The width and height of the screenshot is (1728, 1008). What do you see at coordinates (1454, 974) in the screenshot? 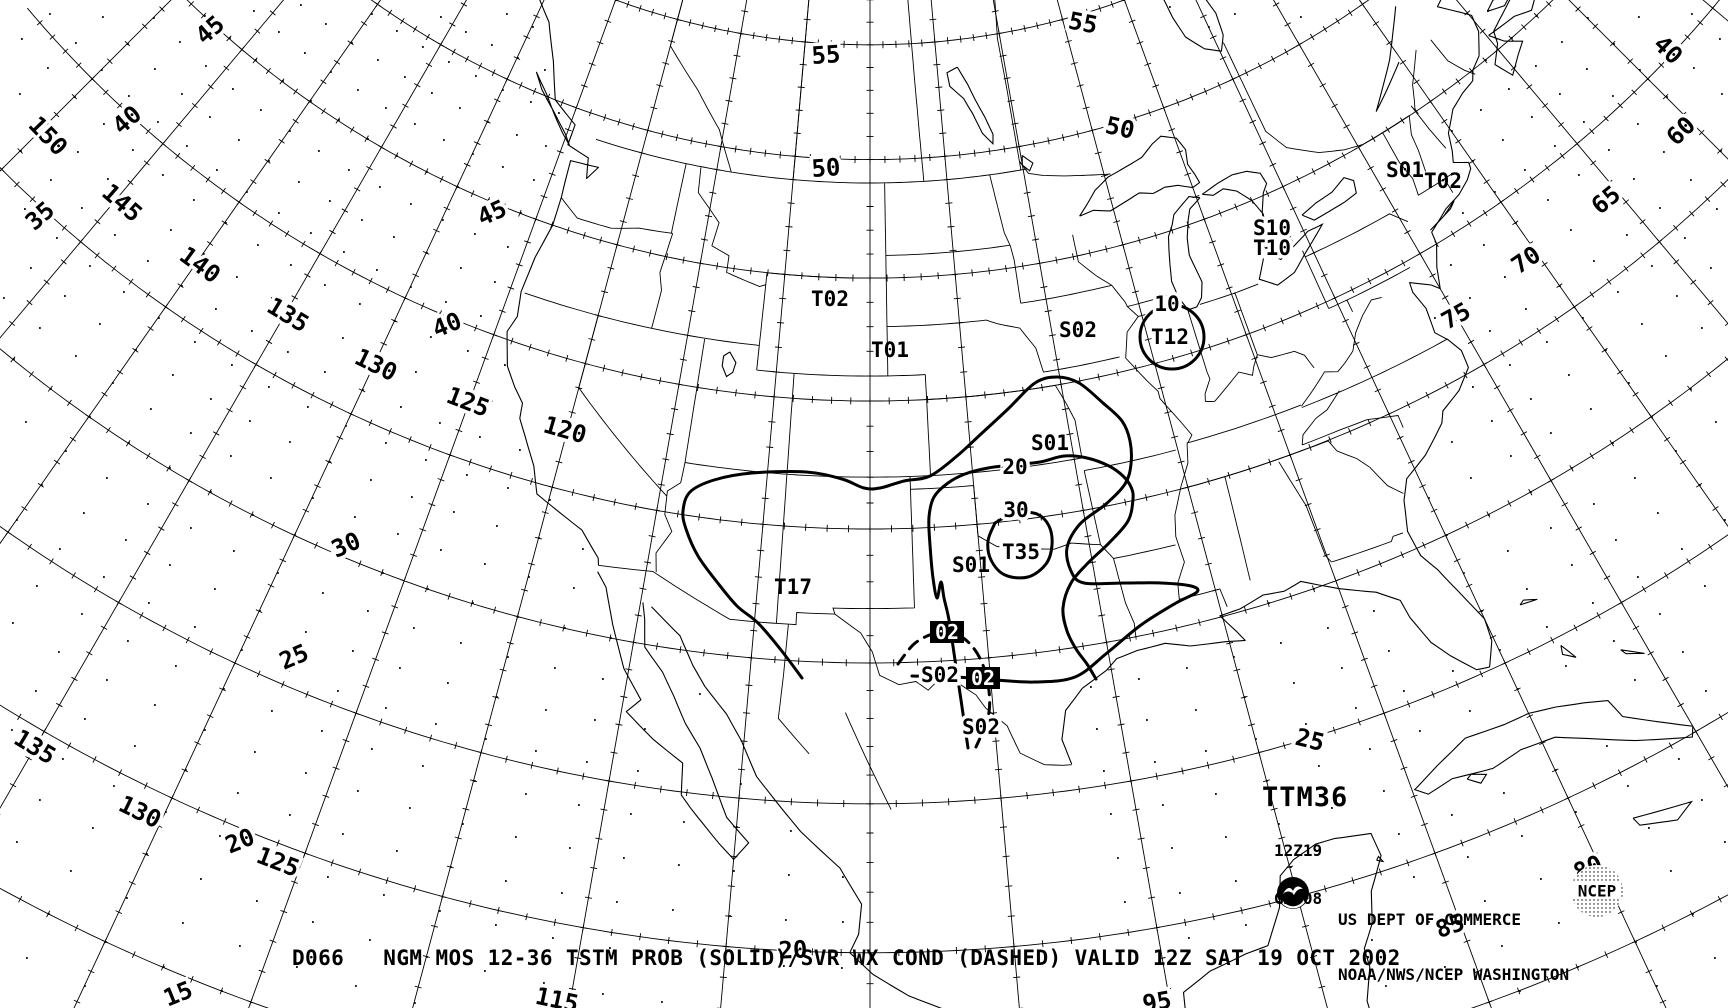
I see `credit-line-2: NOAA/NWS/NCEP WASHINGTON` at bounding box center [1454, 974].